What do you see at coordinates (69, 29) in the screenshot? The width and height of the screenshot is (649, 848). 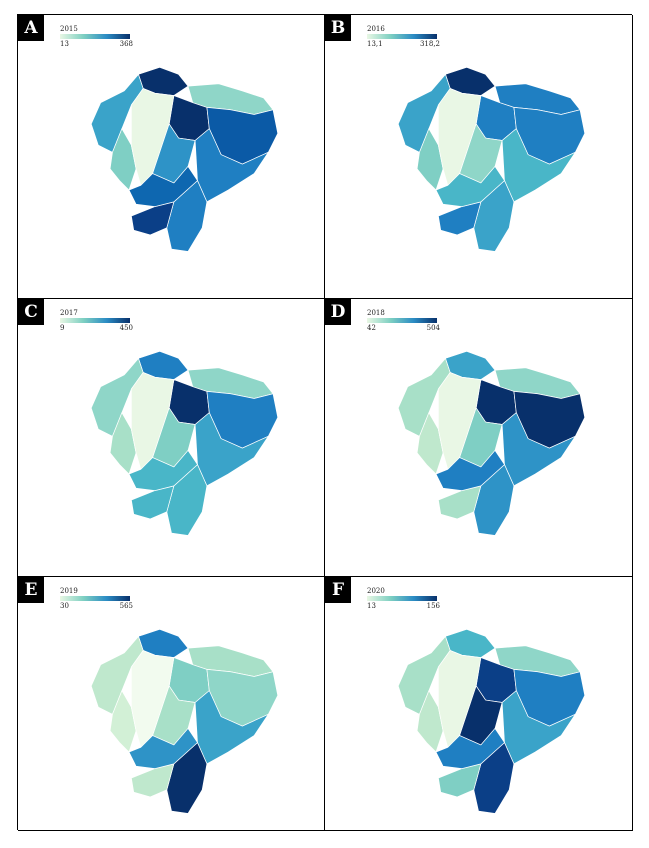 I see `legend-year: 2015` at bounding box center [69, 29].